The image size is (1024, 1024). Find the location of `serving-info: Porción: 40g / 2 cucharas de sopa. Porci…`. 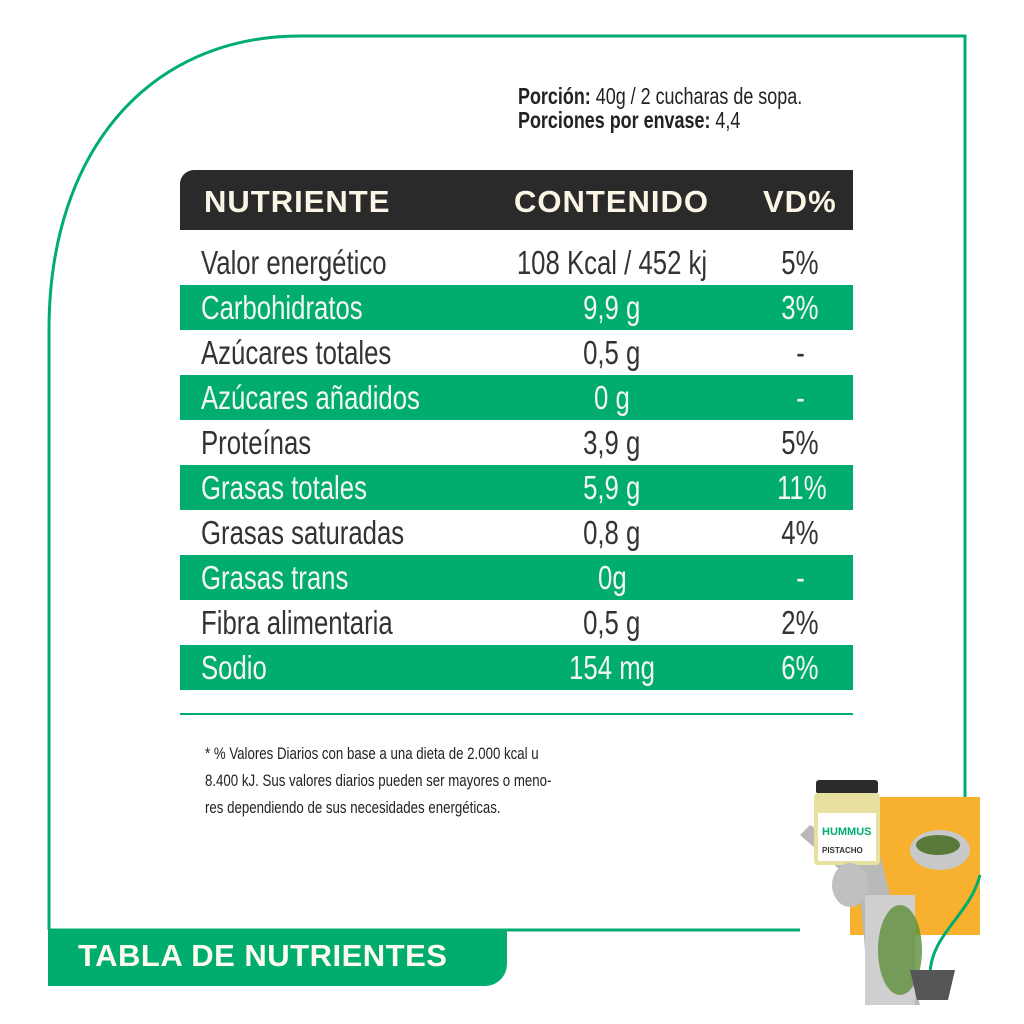

serving-info: Porción: 40g / 2 cucharas de sopa. Porci… is located at coordinates (700, 108).